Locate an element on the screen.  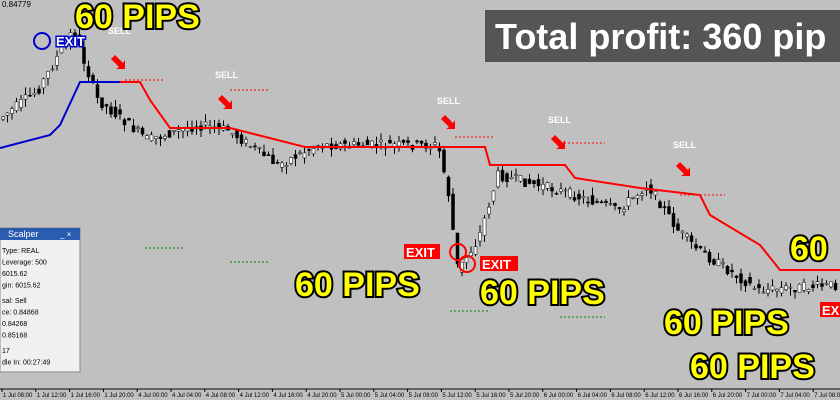
exit-label: EXIT is located at coordinates (831, 310).